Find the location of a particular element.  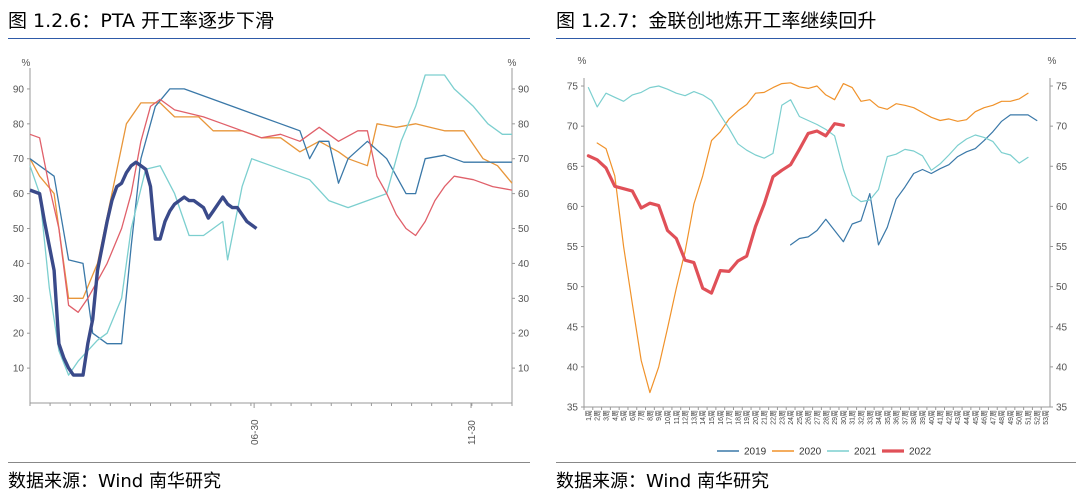

right-xtick-label: 41周 is located at coordinates (941, 417).